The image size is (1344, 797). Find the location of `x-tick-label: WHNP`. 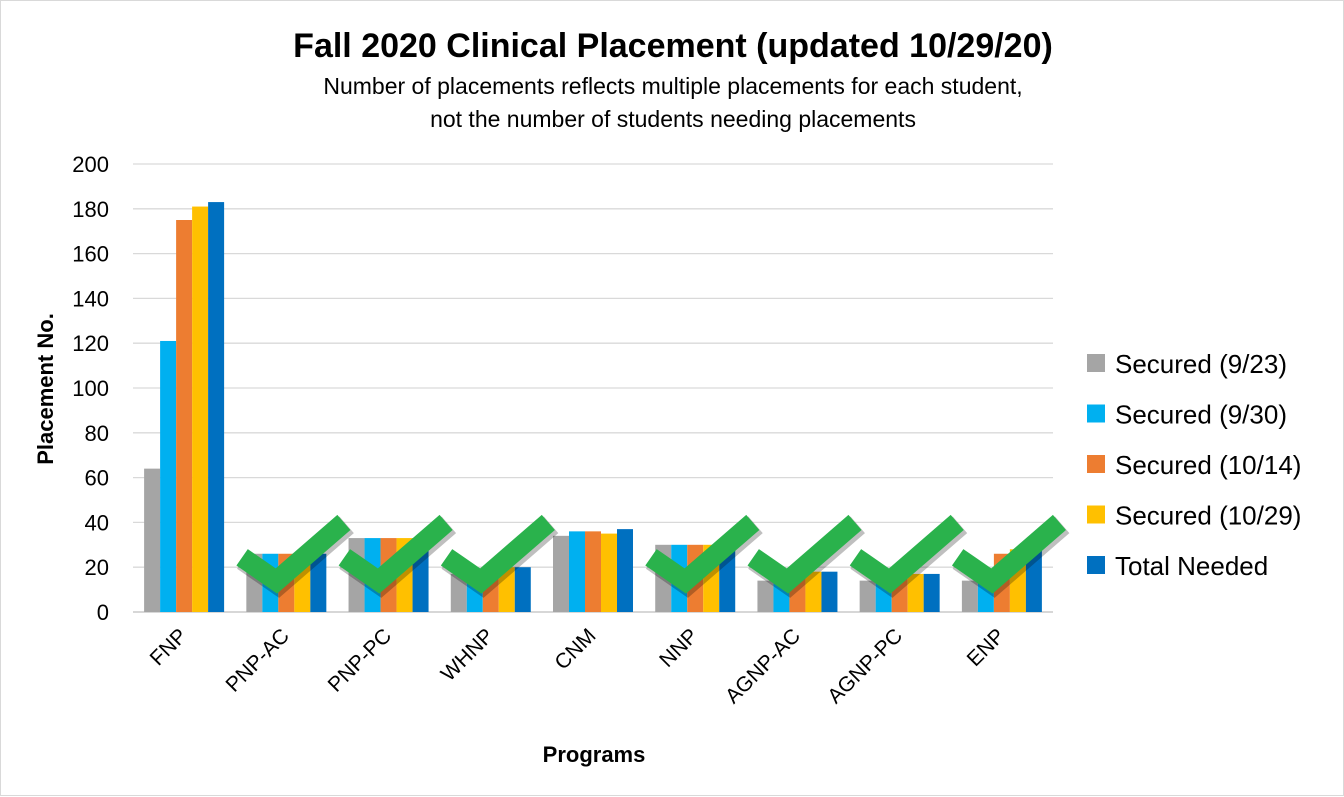

x-tick-label: WHNP is located at coordinates (468, 655).